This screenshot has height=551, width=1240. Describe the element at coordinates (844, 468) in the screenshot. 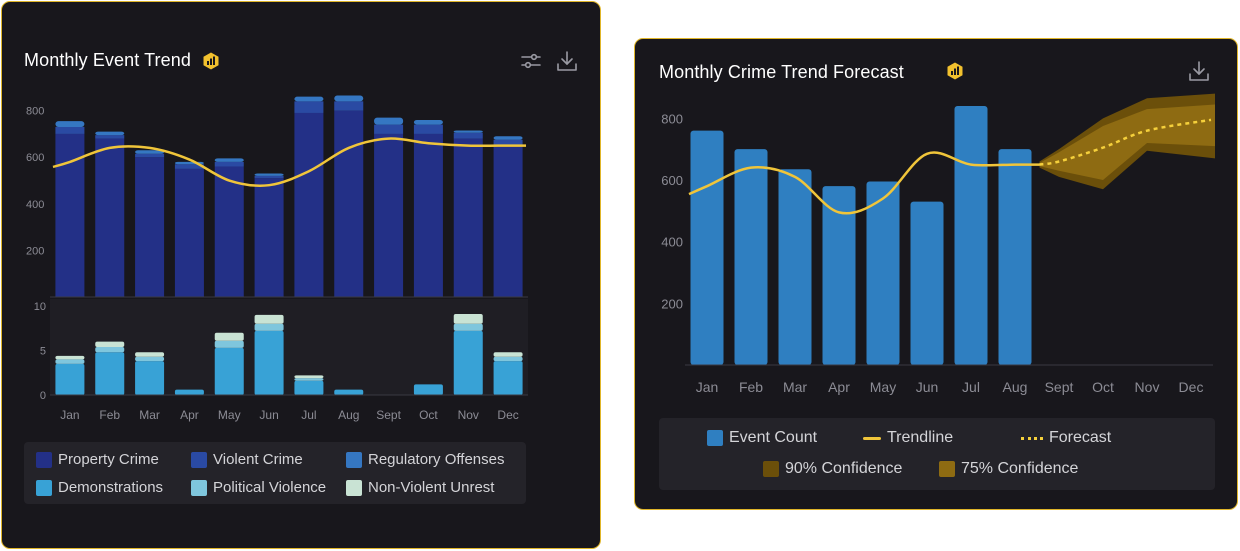

I see `legend-label: 90% Confidence` at that location.